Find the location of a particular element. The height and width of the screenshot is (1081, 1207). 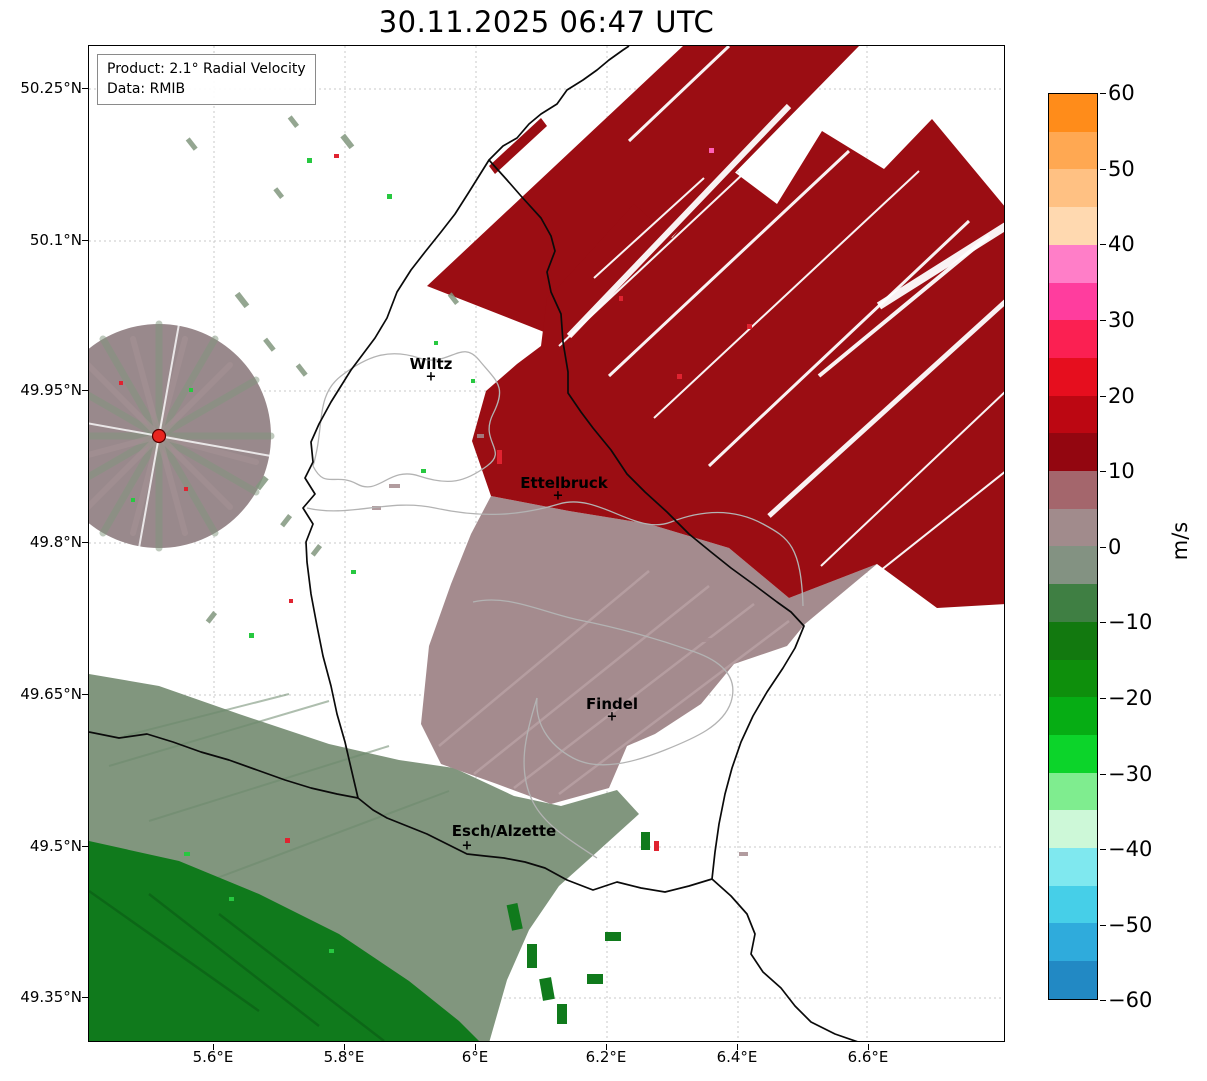

colorbar-tick-label: −10 is located at coordinates (1130, 622).